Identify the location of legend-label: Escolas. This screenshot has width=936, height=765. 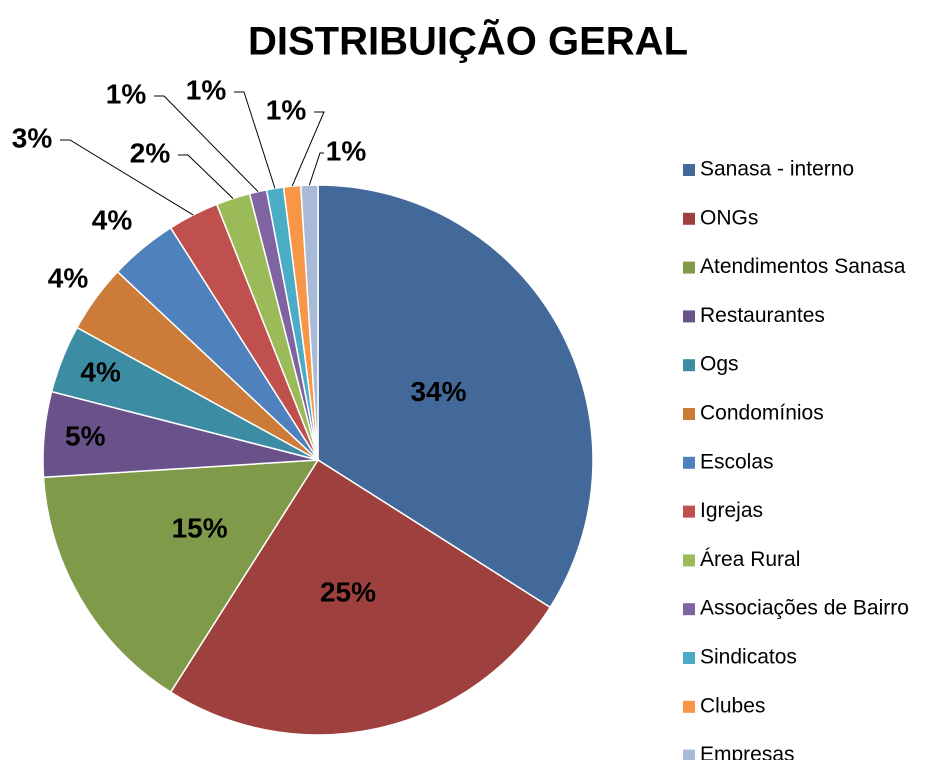
(737, 461).